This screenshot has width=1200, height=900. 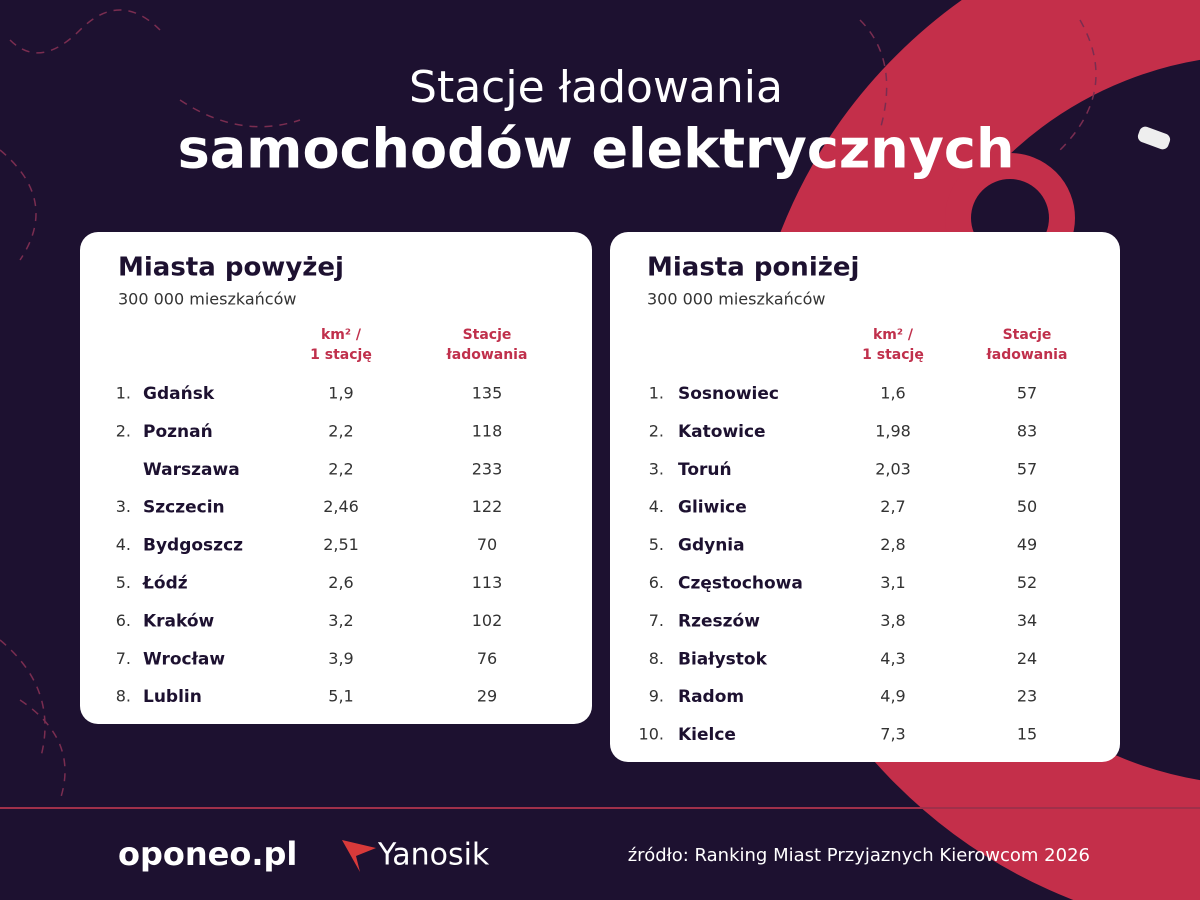 What do you see at coordinates (487, 506) in the screenshot?
I see `station-count: 122` at bounding box center [487, 506].